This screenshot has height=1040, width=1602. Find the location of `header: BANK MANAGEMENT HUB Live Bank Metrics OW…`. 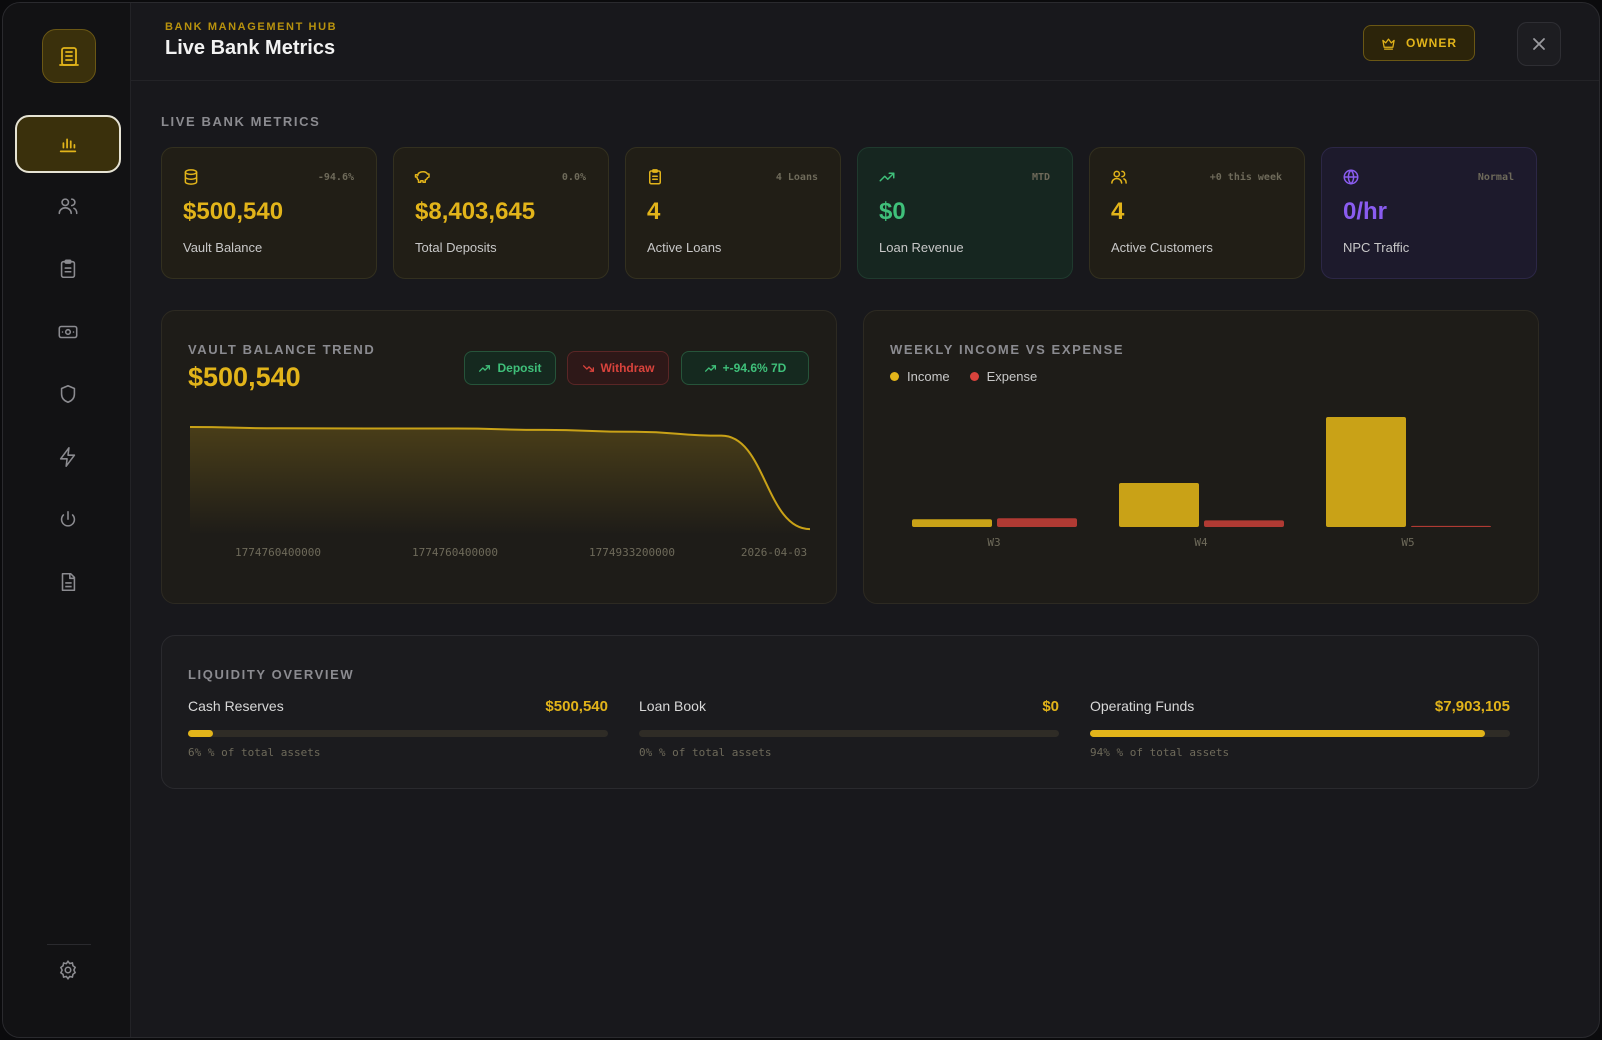

header: BANK MANAGEMENT HUB Live Bank Metrics OW… is located at coordinates (865, 42).